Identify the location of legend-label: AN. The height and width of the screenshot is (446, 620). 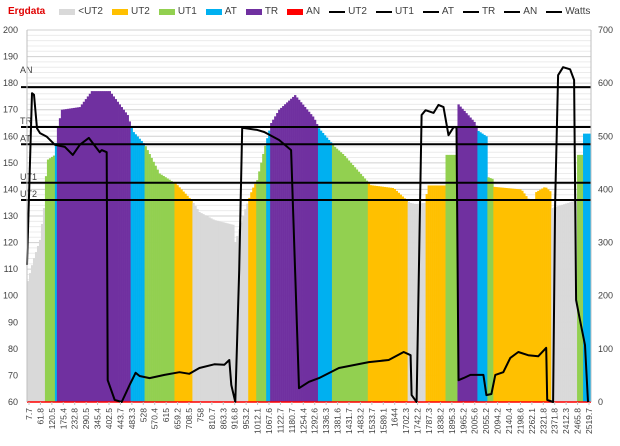
(530, 11).